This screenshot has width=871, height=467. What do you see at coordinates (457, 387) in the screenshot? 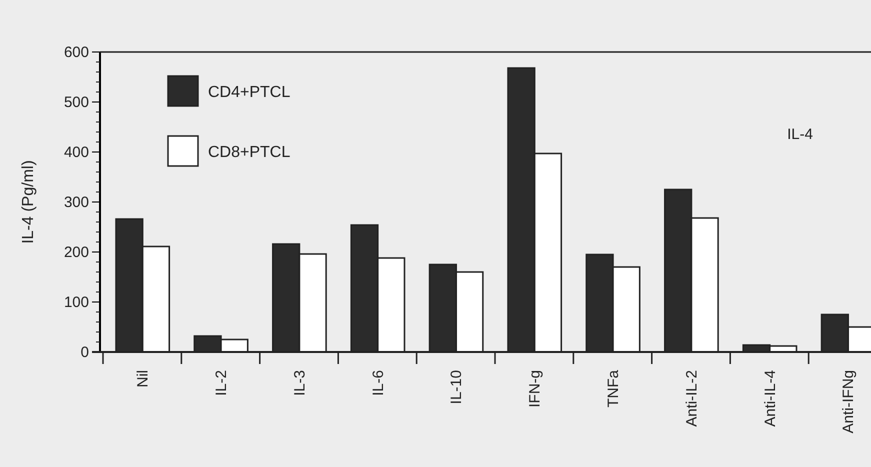
I see `x-tick-label: IL-10` at bounding box center [457, 387].